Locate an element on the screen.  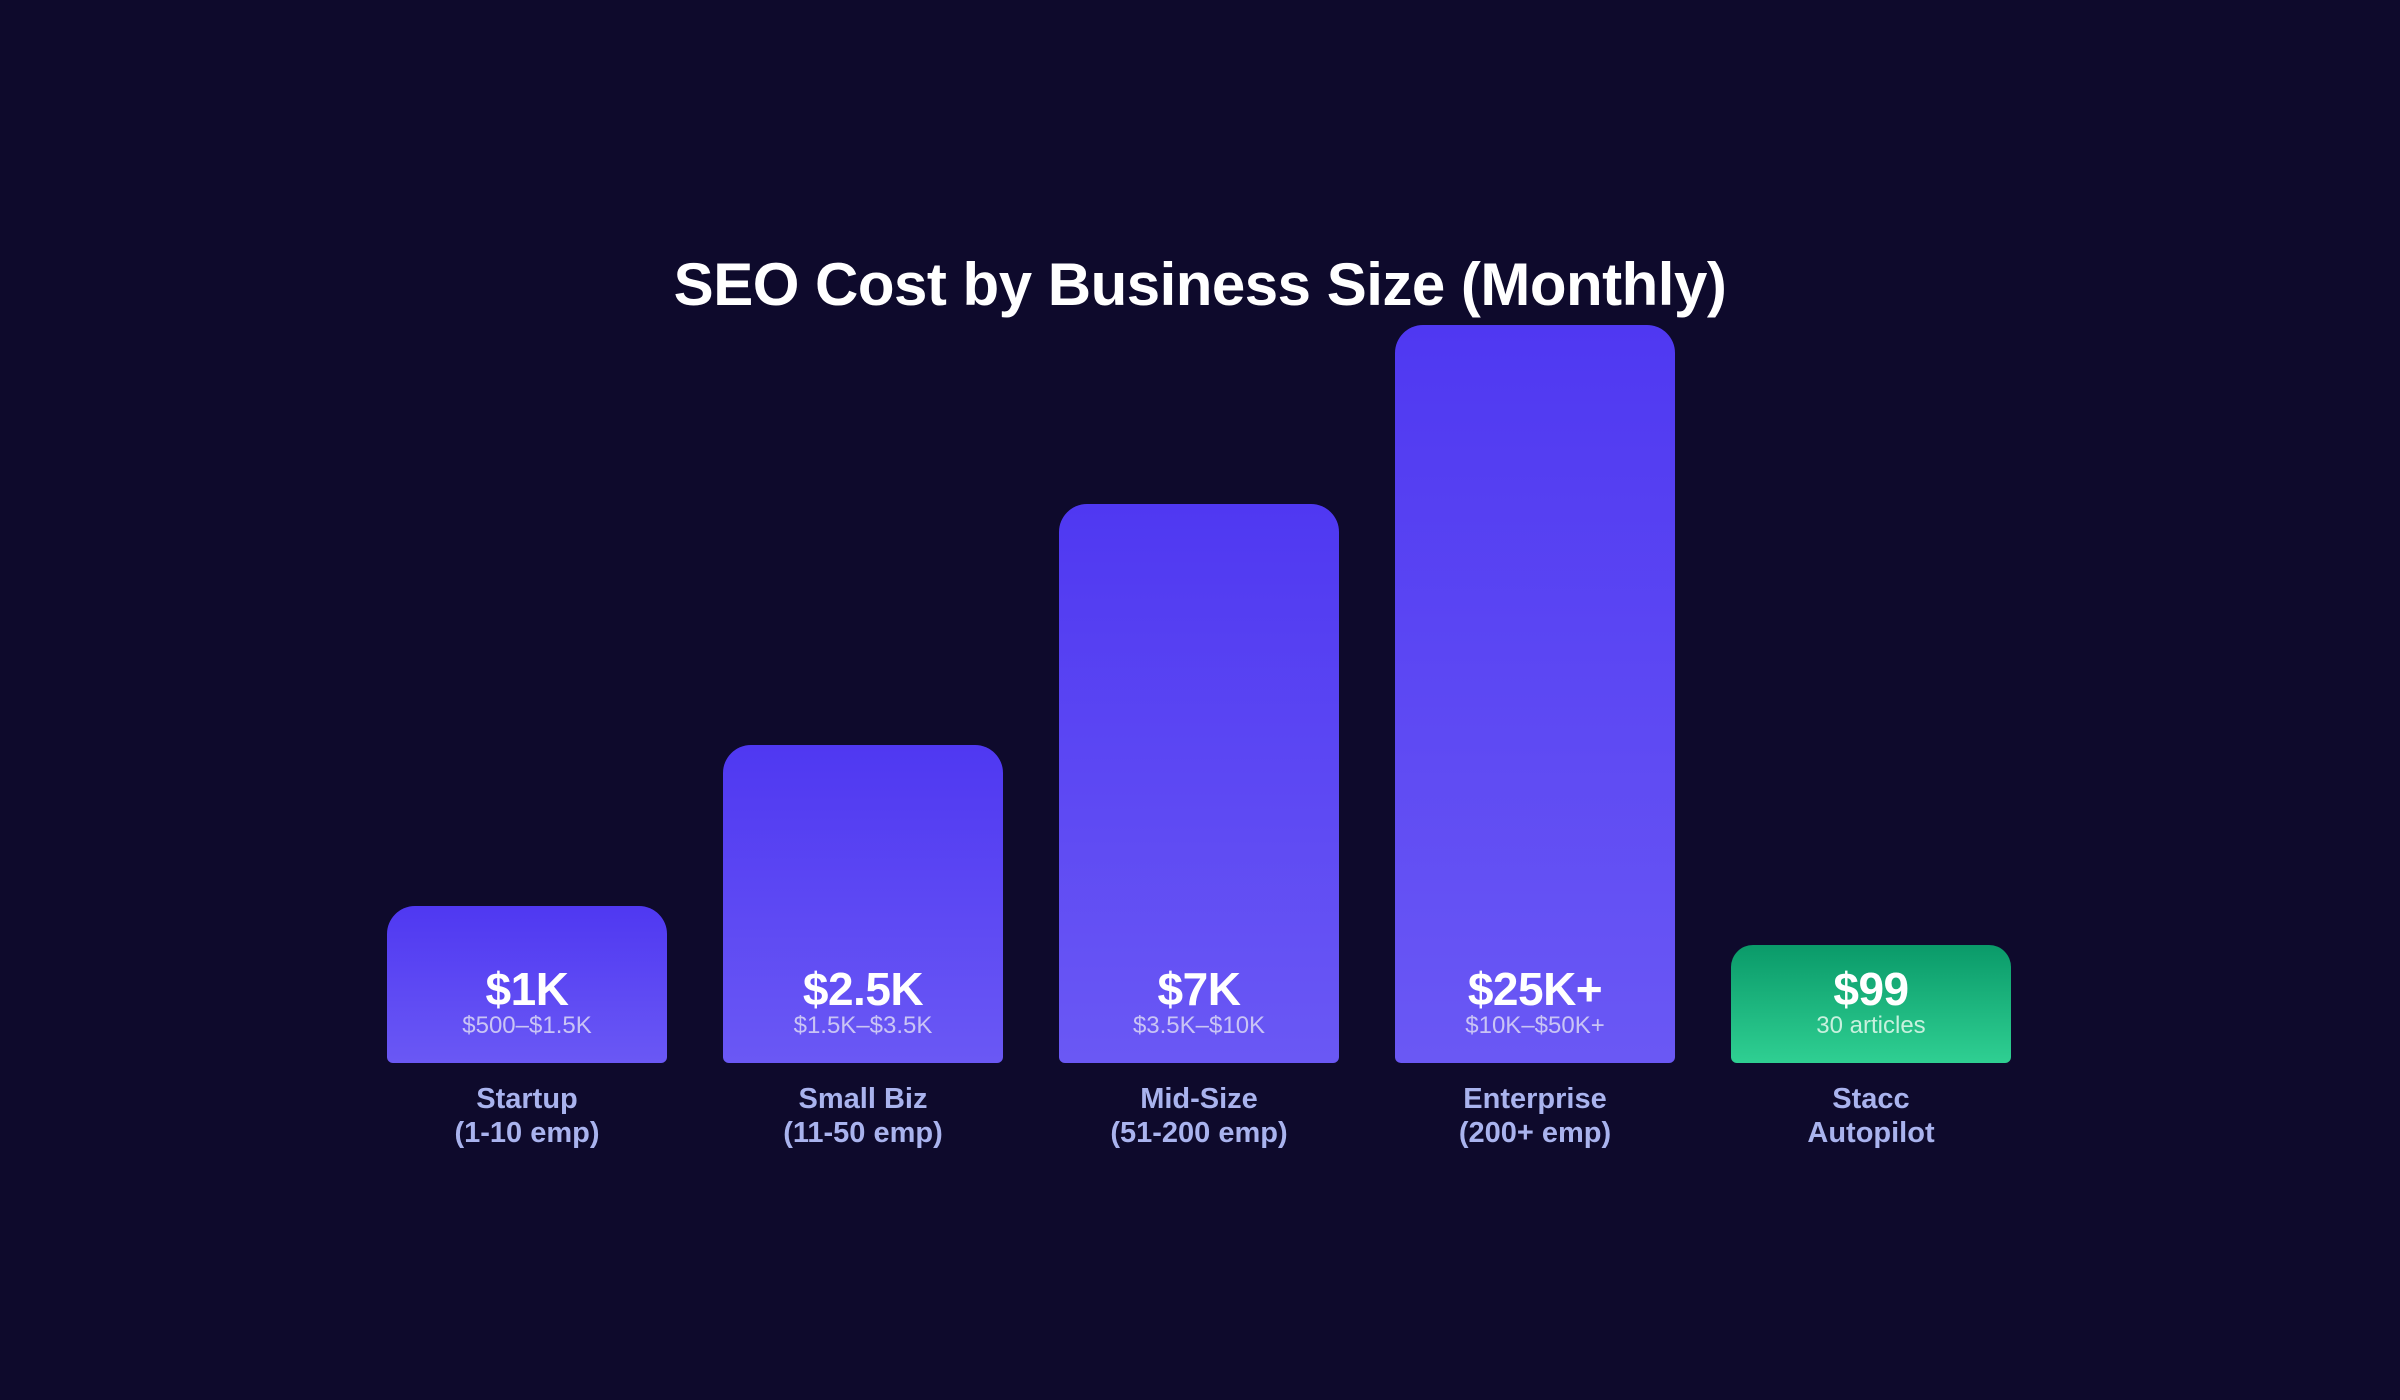
chart-title: SEO Cost by Business Size (Monthly) is located at coordinates (1200, 284).